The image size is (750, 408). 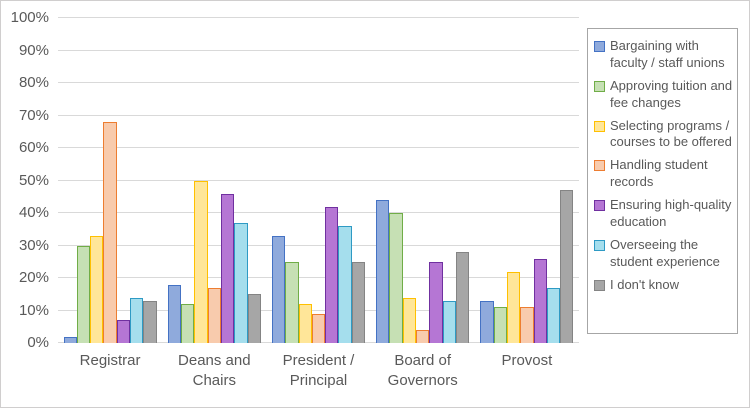 I want to click on y-tick-label: 50%, so click(x=33, y=180).